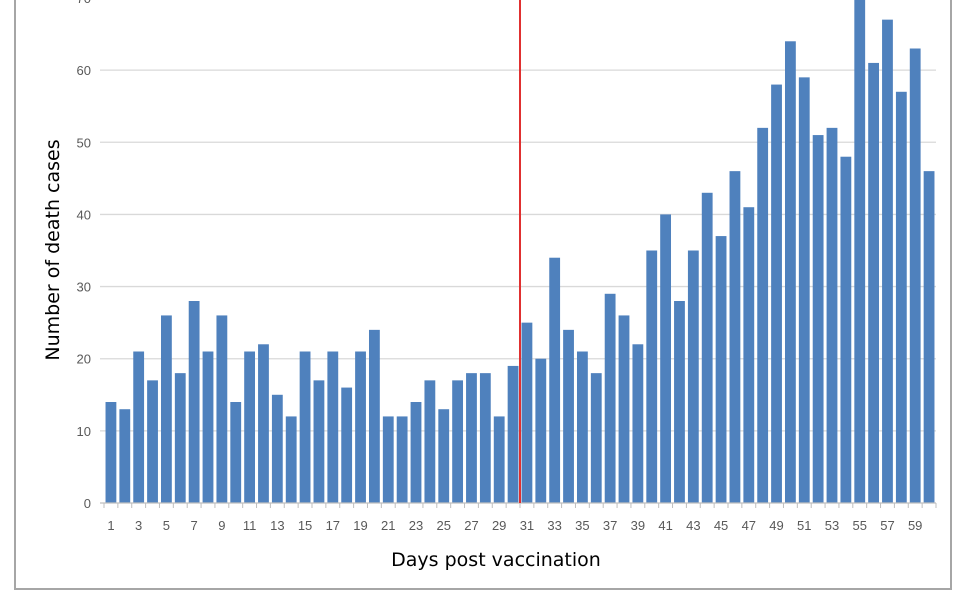 The height and width of the screenshot is (600, 975). Describe the element at coordinates (776, 525) in the screenshot. I see `x-tick-label: 49` at that location.